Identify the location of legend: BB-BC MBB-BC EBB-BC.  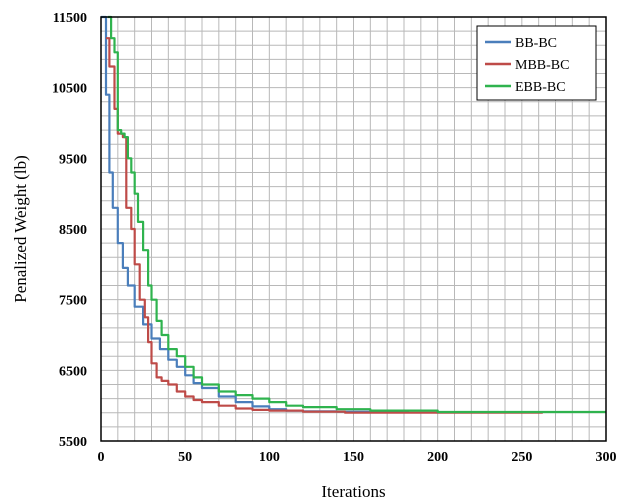
(536, 63).